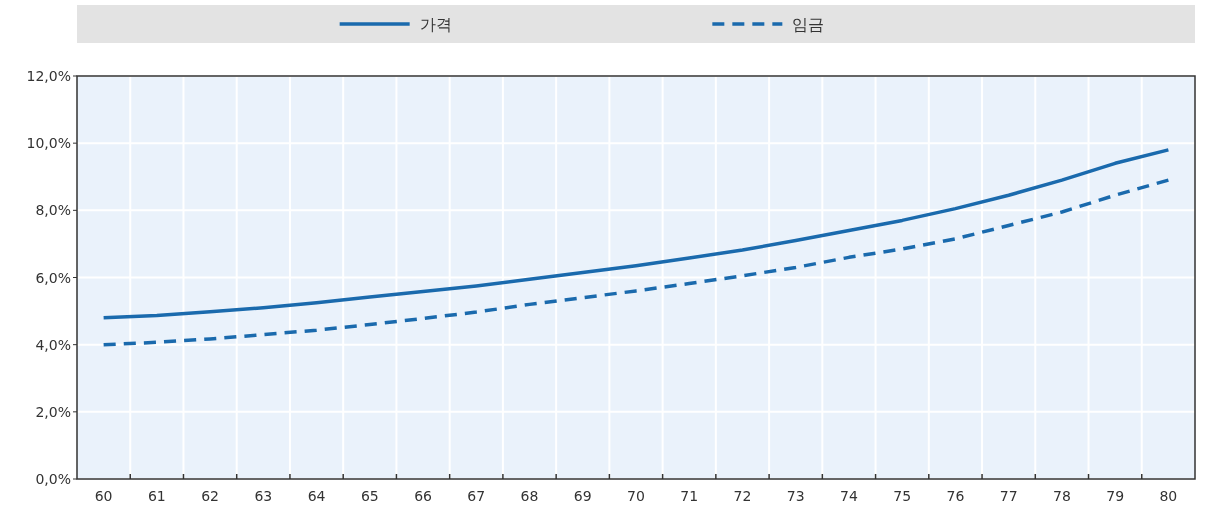  What do you see at coordinates (435, 24) in the screenshot?
I see `legend-label: 가격` at bounding box center [435, 24].